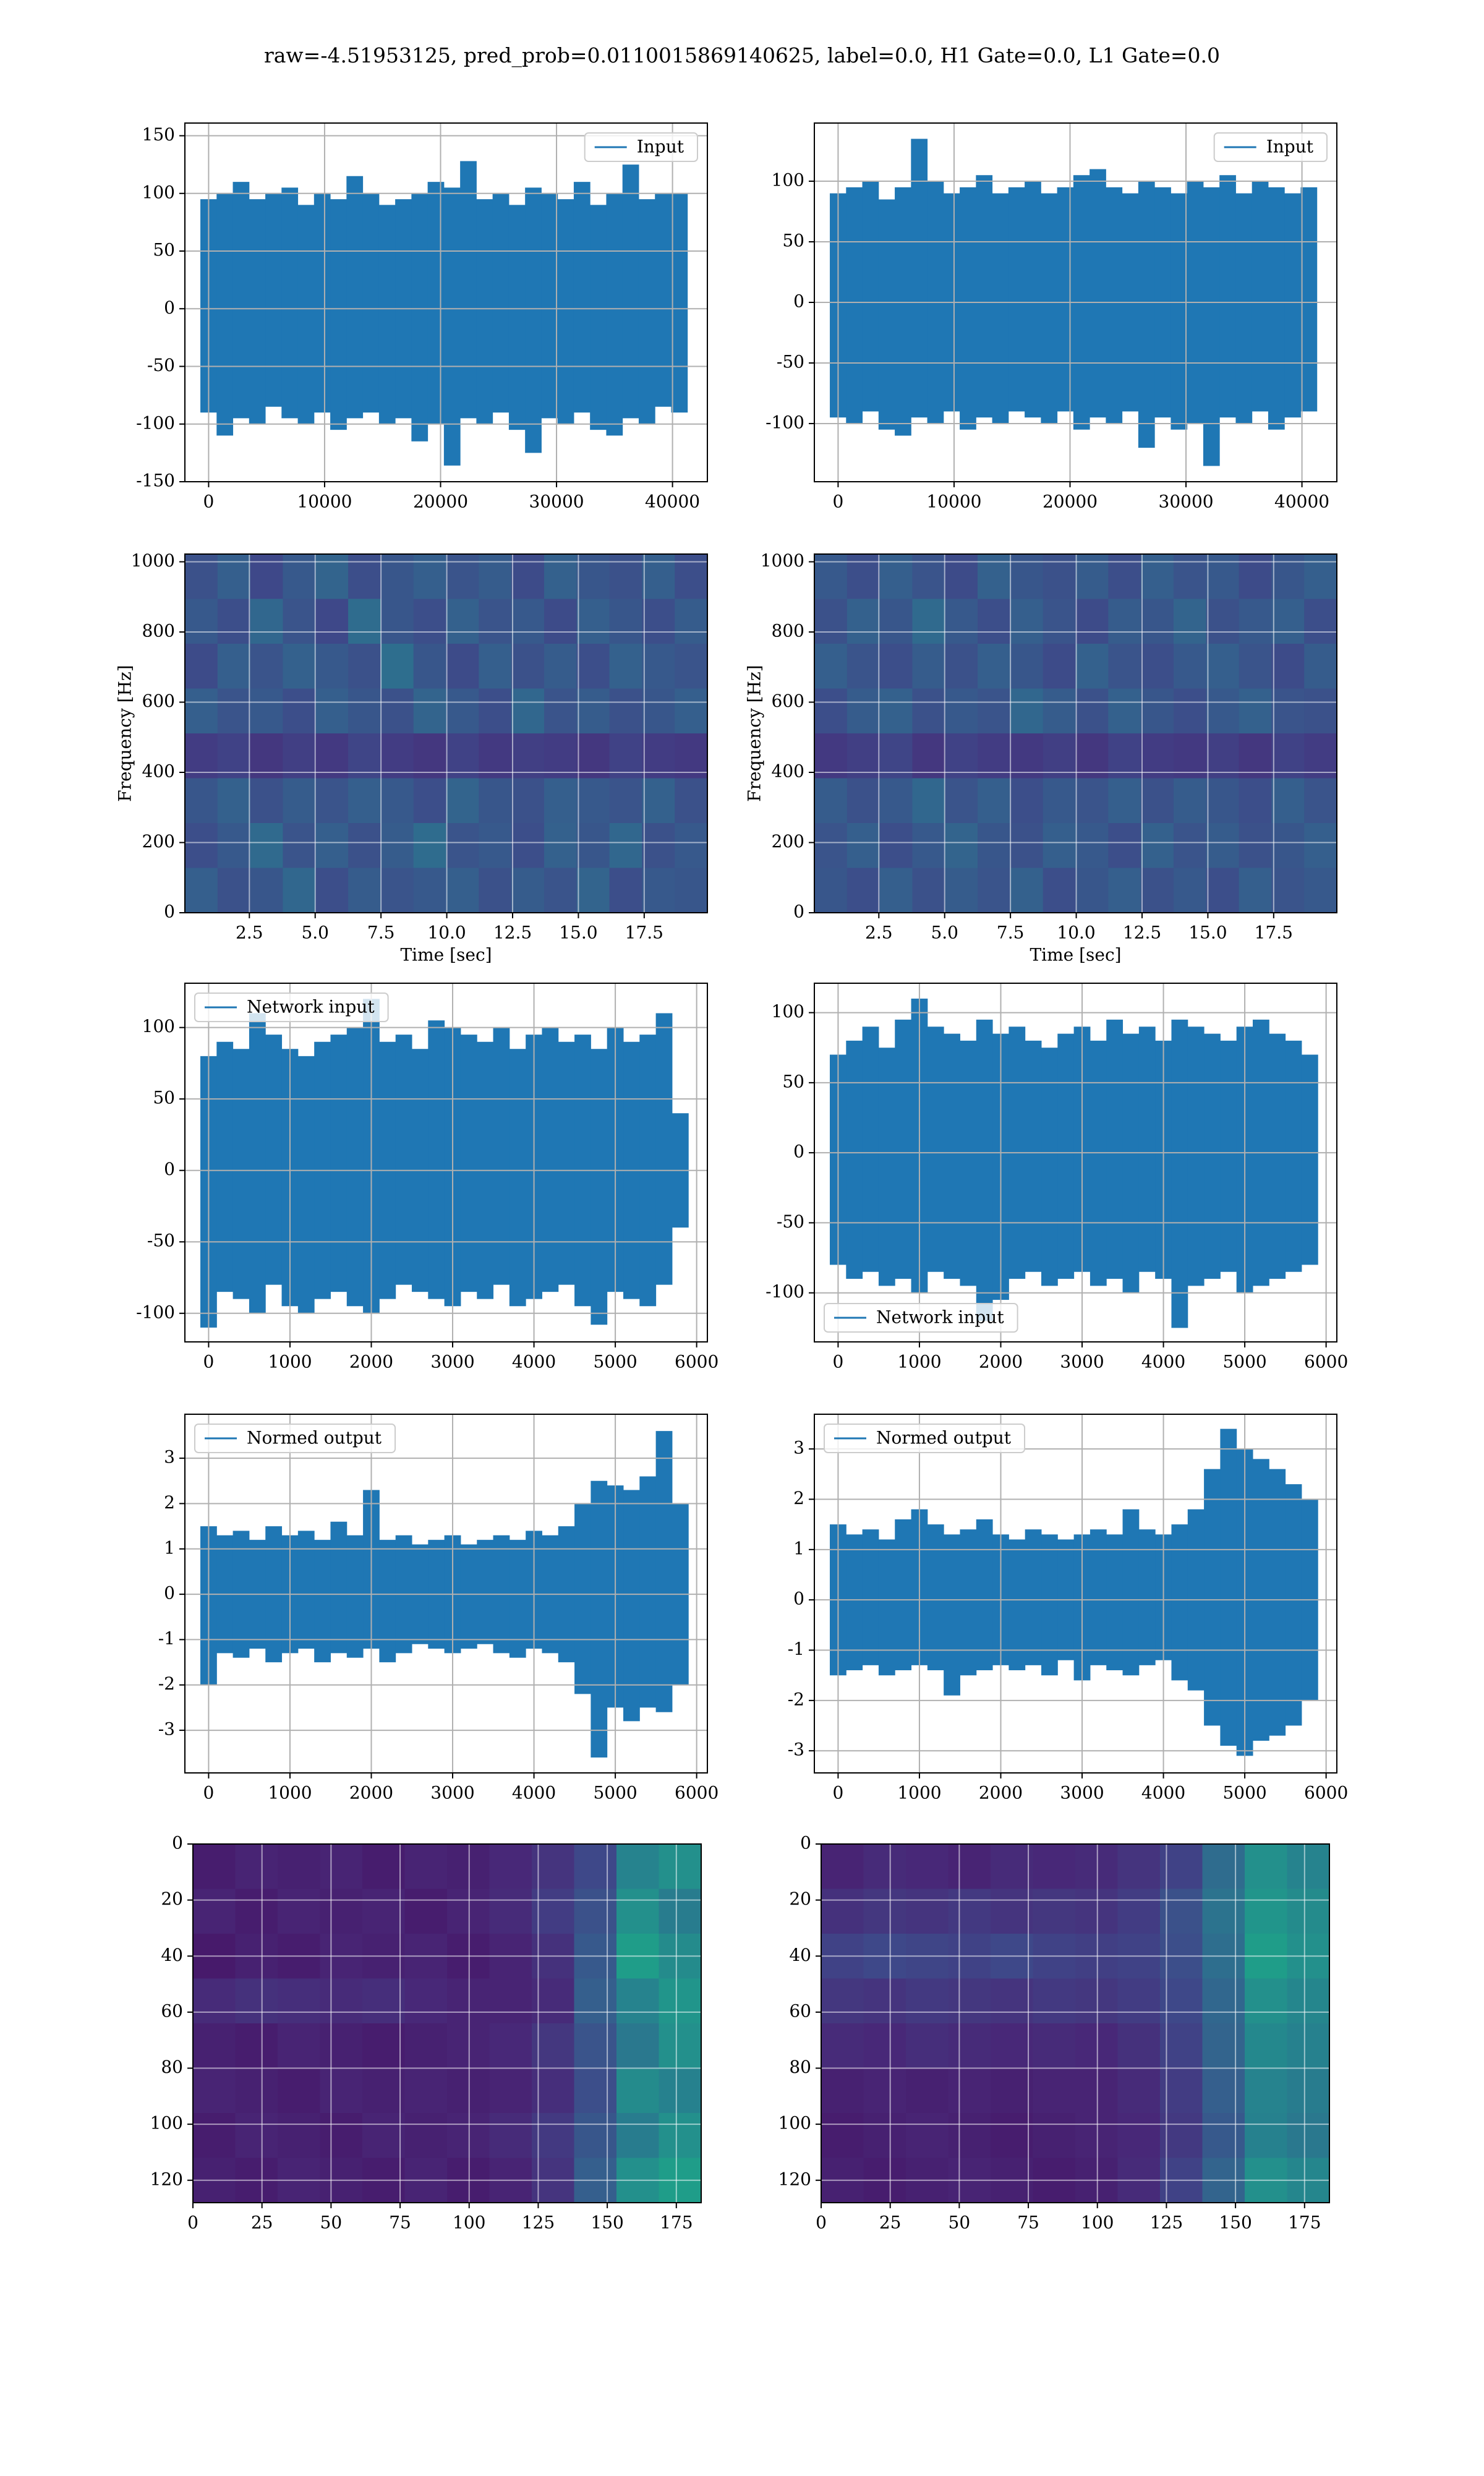 This screenshot has height=2476, width=1484. What do you see at coordinates (800, 2011) in the screenshot?
I see `y-tick-label: 60` at bounding box center [800, 2011].